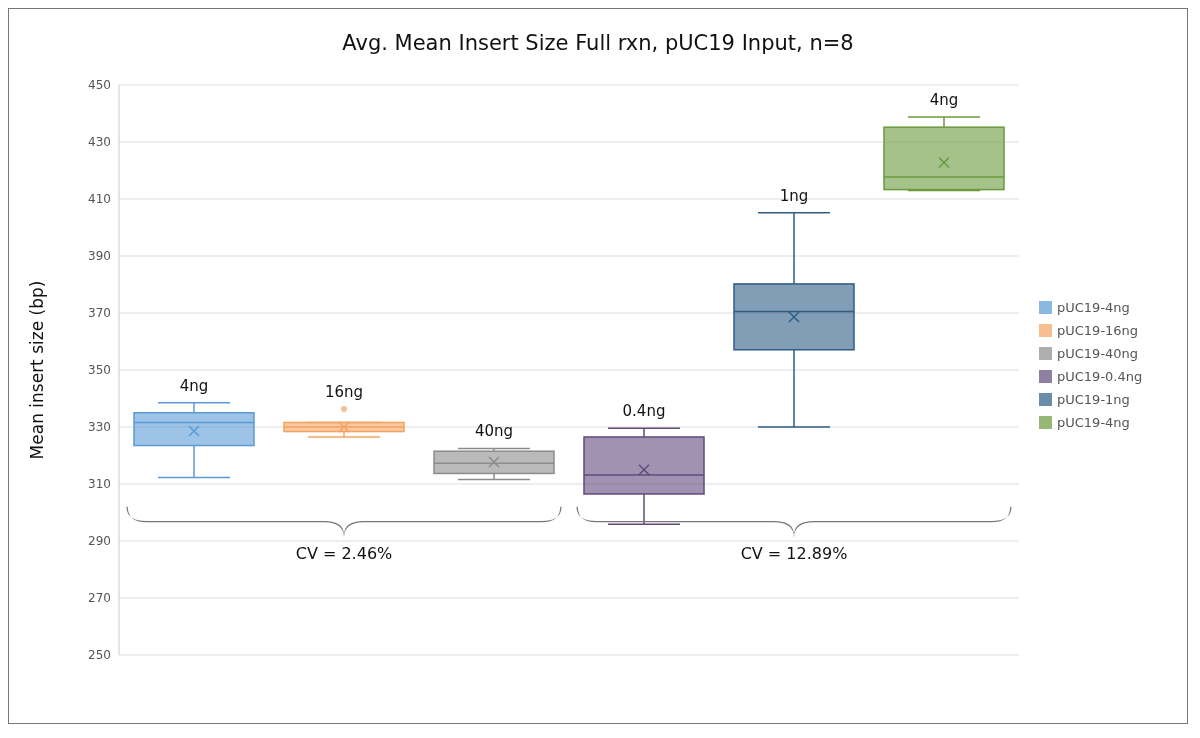 The width and height of the screenshot is (1200, 738). What do you see at coordinates (99, 427) in the screenshot?
I see `y-tick-label: 330` at bounding box center [99, 427].